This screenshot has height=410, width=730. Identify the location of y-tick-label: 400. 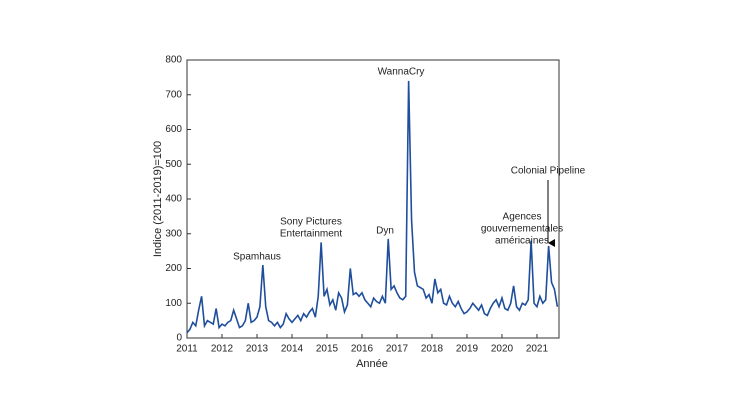
(173, 199).